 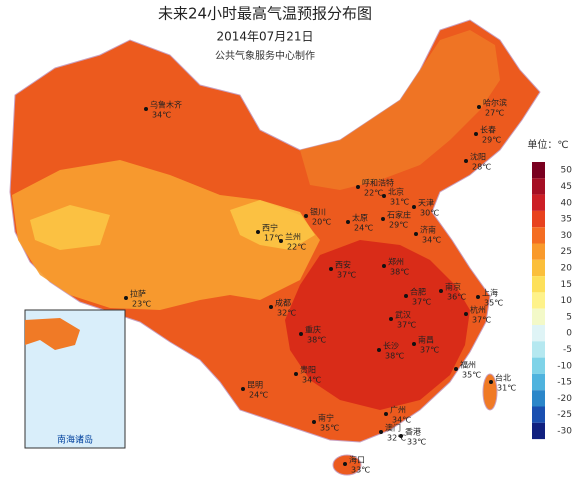 What do you see at coordinates (166, 105) in the screenshot?
I see `city-name: 乌鲁木齐` at bounding box center [166, 105].